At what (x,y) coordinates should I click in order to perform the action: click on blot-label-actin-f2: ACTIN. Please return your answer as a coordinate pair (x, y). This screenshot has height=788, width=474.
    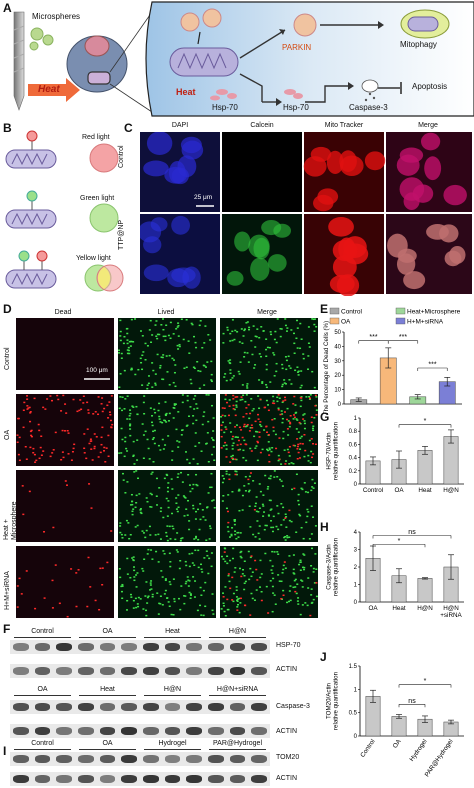
    Looking at the image, I should click on (286, 731).